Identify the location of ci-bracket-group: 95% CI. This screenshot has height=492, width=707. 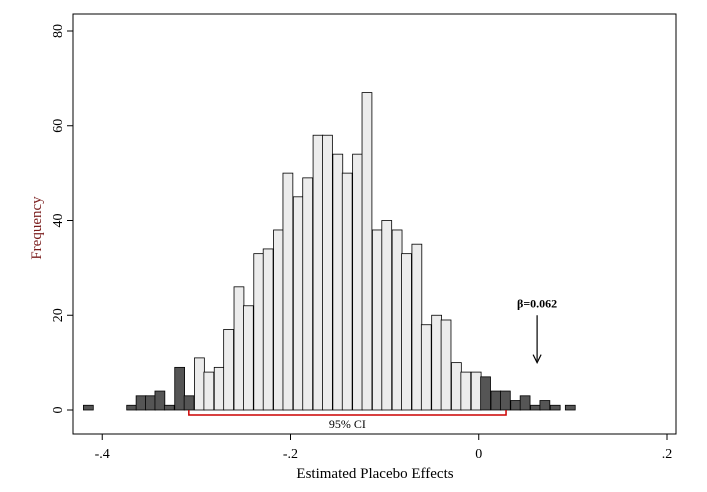
(347, 420).